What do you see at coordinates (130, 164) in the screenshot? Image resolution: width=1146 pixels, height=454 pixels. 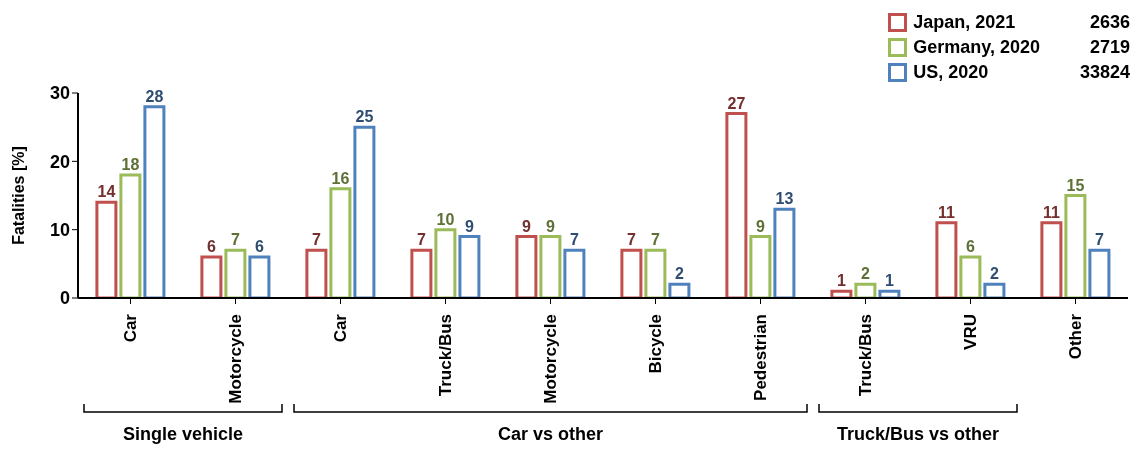 I see `data-label: 18` at bounding box center [130, 164].